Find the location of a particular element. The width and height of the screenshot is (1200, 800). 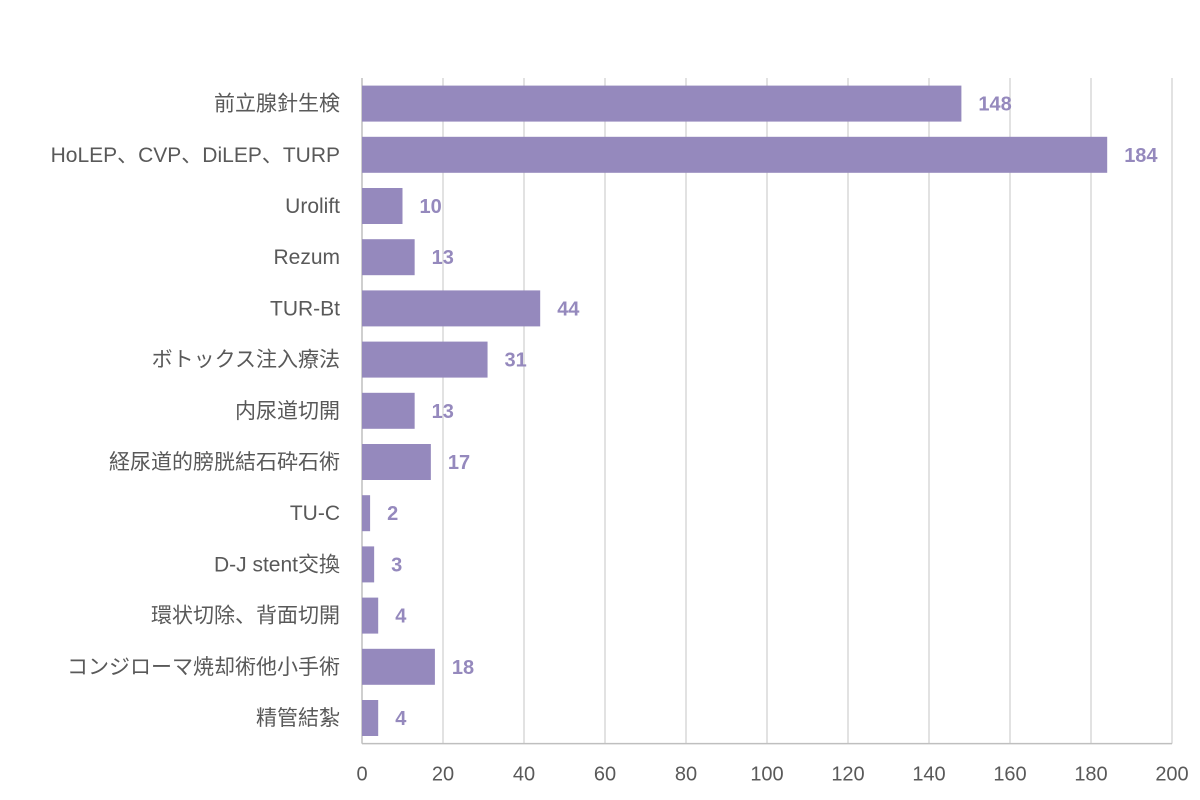

category-label: Rezum is located at coordinates (306, 257).